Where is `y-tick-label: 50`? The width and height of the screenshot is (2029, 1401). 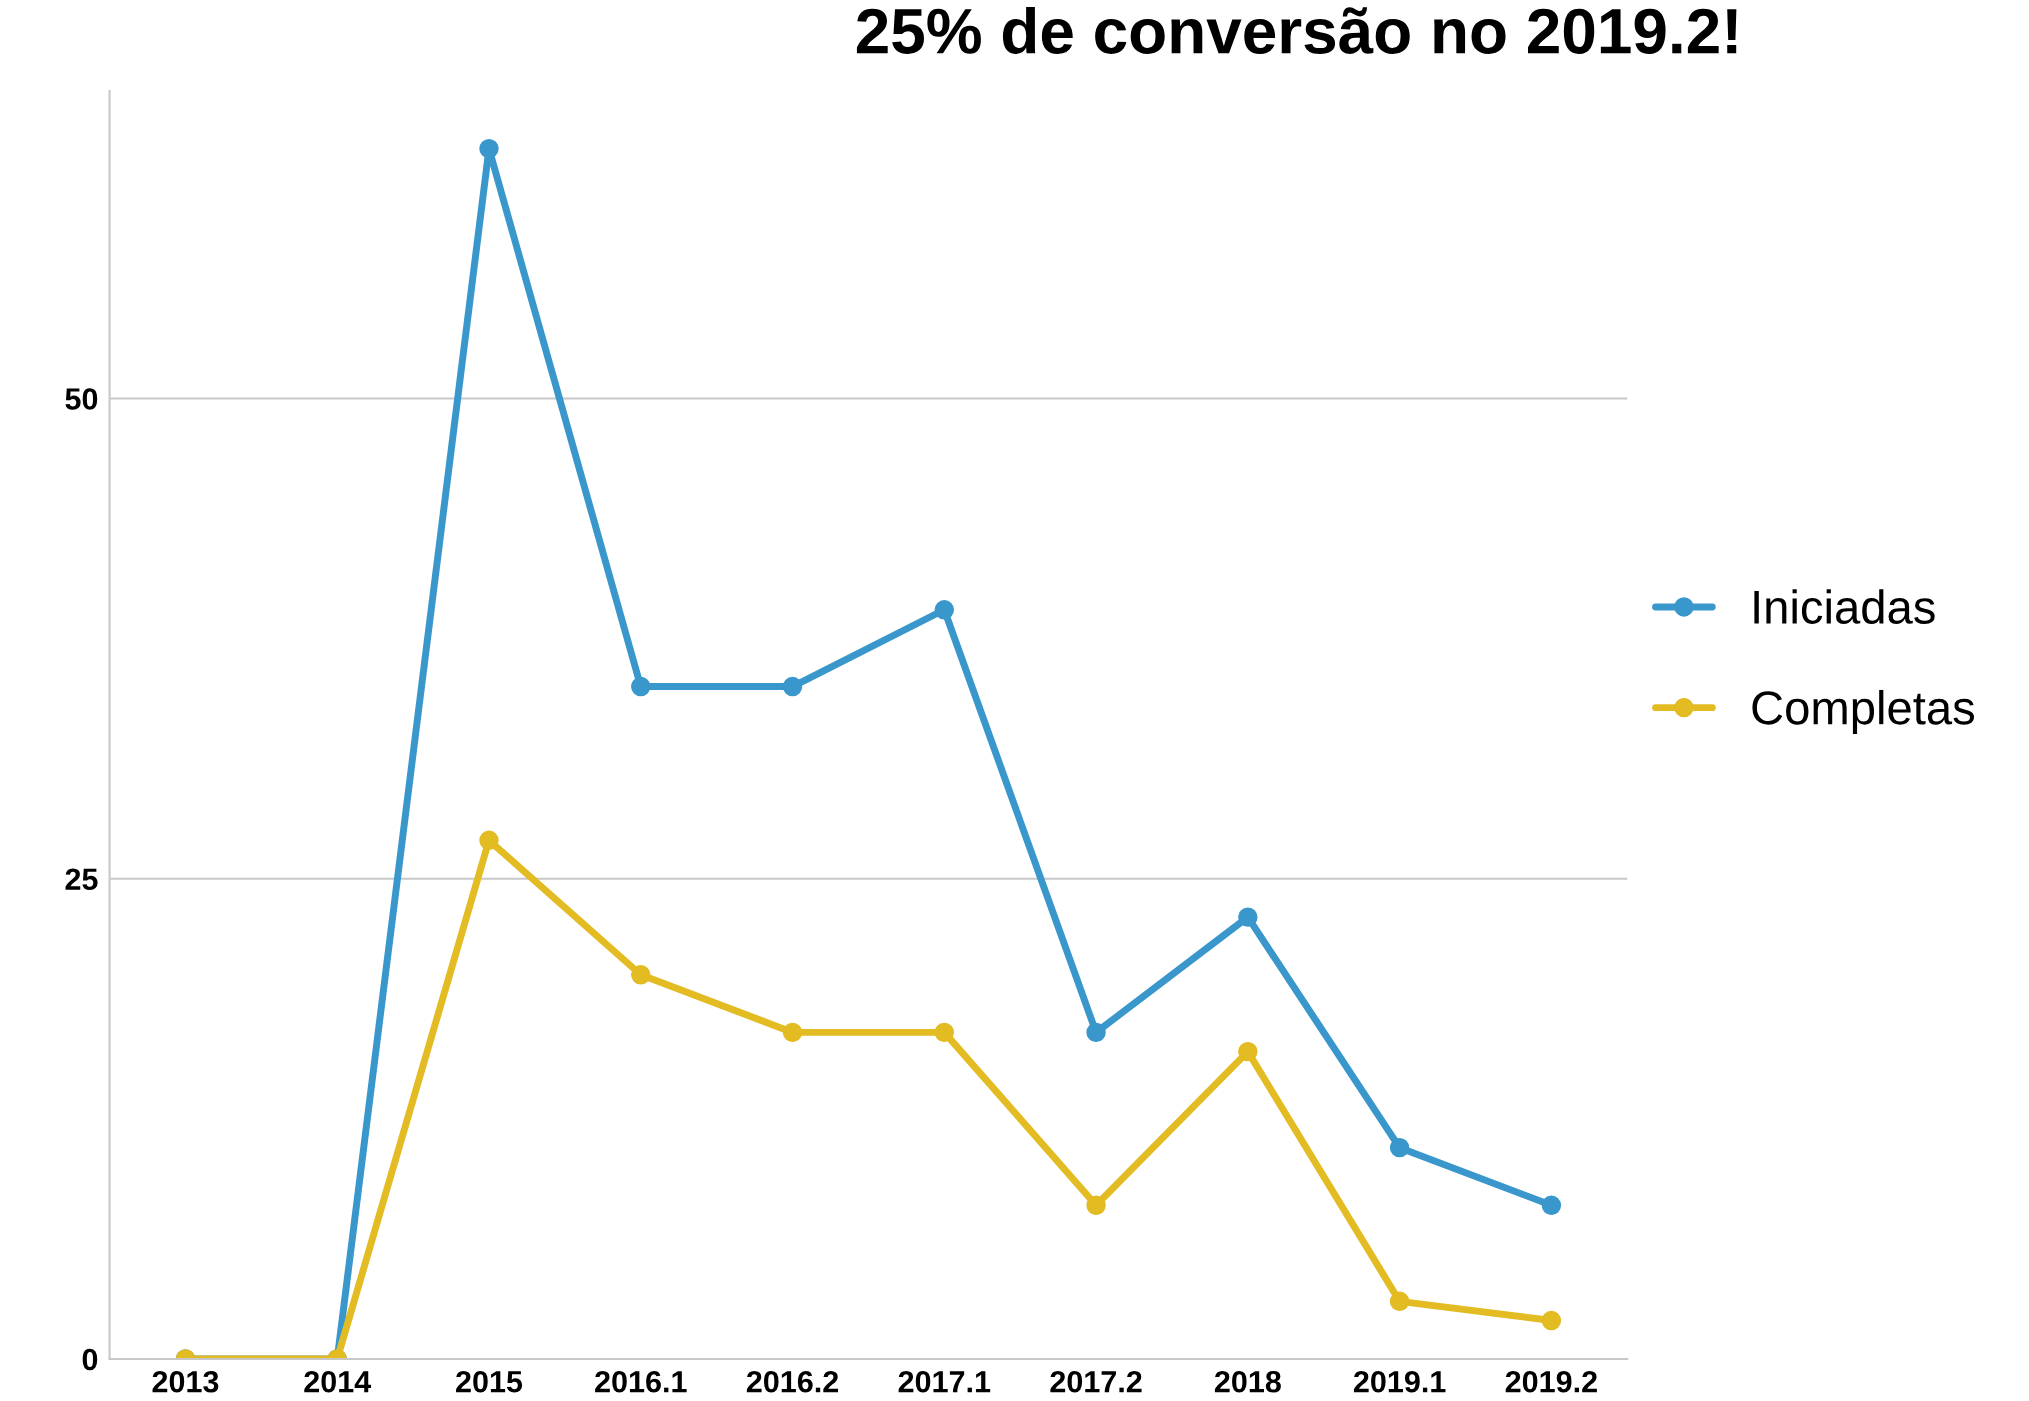
y-tick-label: 50 is located at coordinates (81, 399).